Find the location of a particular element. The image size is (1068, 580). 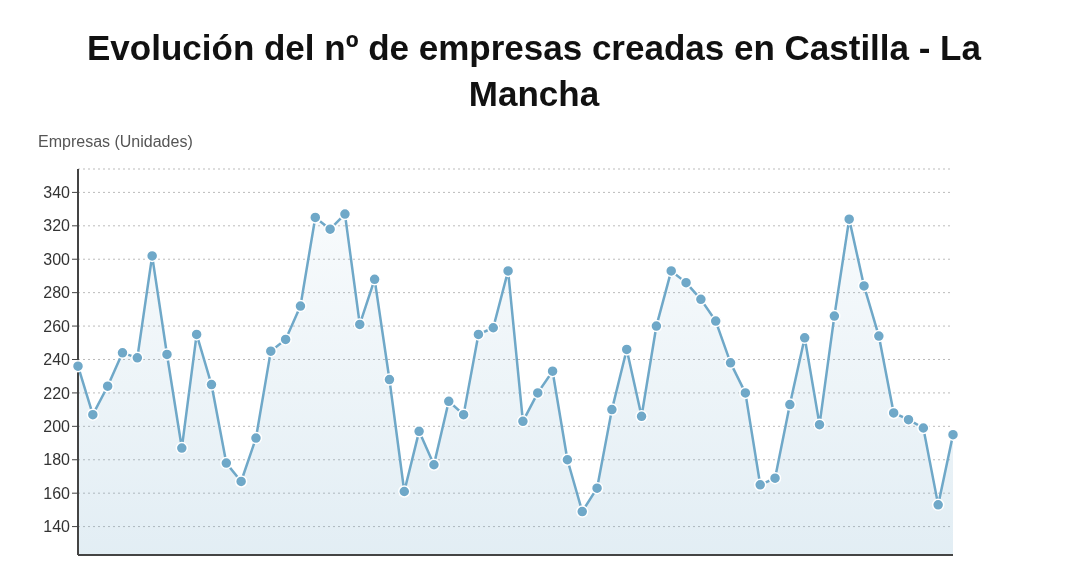

y-tick-label: 160 is located at coordinates (57, 493).